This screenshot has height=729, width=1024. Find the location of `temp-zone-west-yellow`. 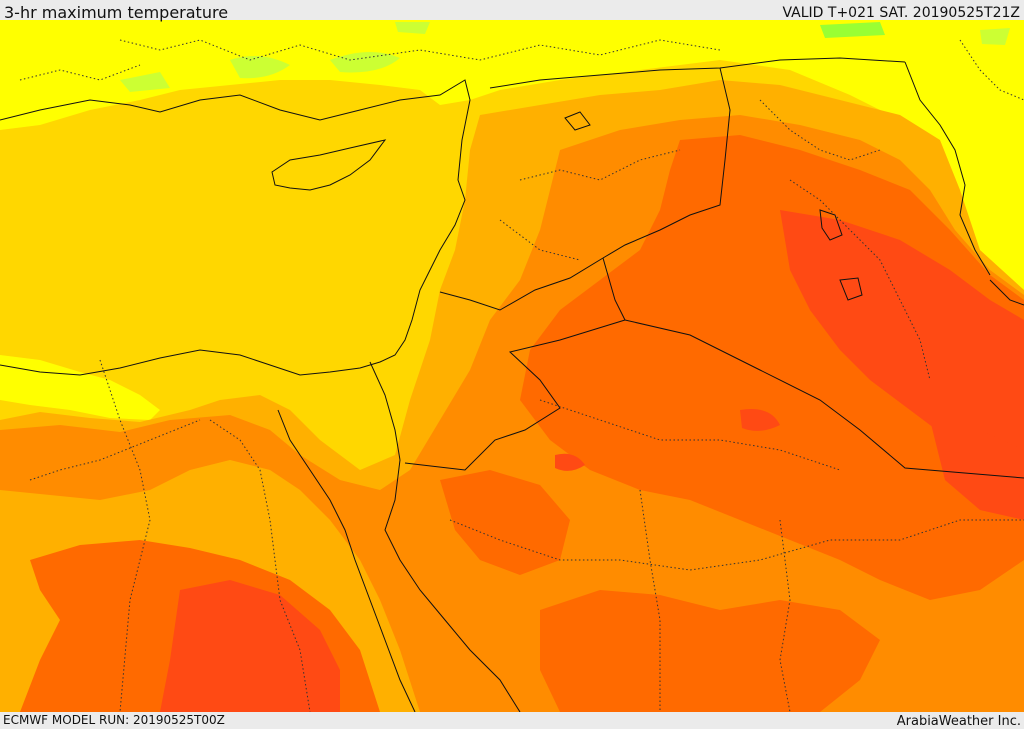

temp-zone-west-yellow is located at coordinates (80, 387).